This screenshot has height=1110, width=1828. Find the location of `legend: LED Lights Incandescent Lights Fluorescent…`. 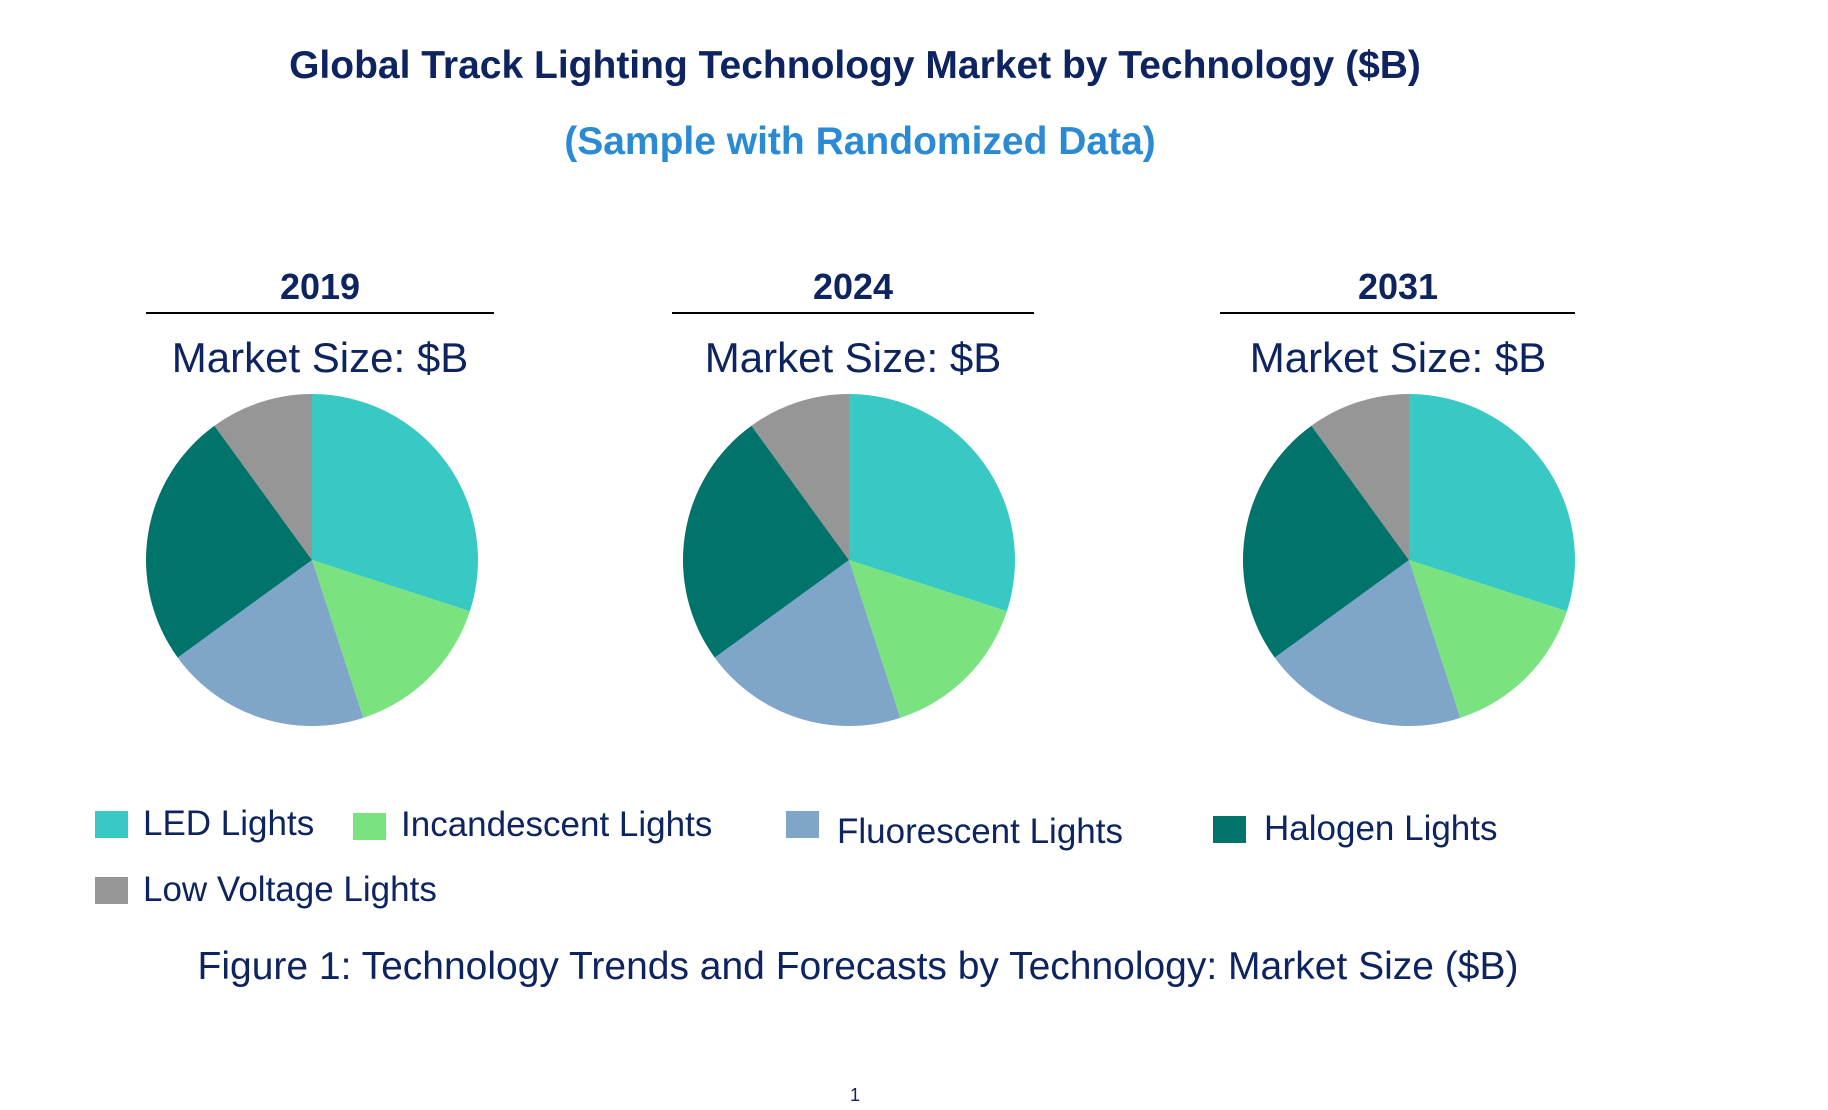

legend: LED Lights Incandescent Lights Fluorescent… is located at coordinates (796, 856).